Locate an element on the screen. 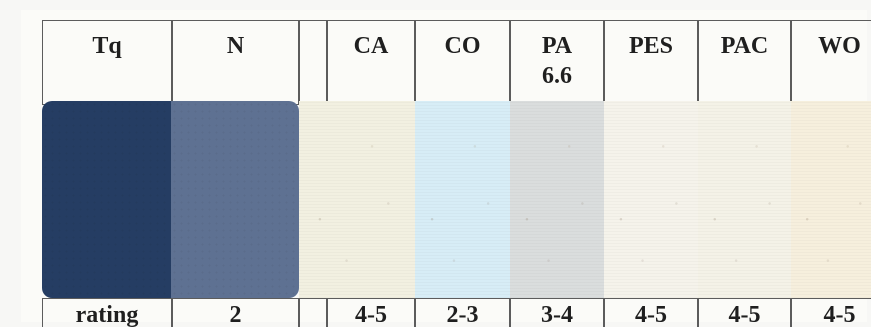 Image resolution: width=871 pixels, height=327 pixels. rating-blank-cell is located at coordinates (313, 312).